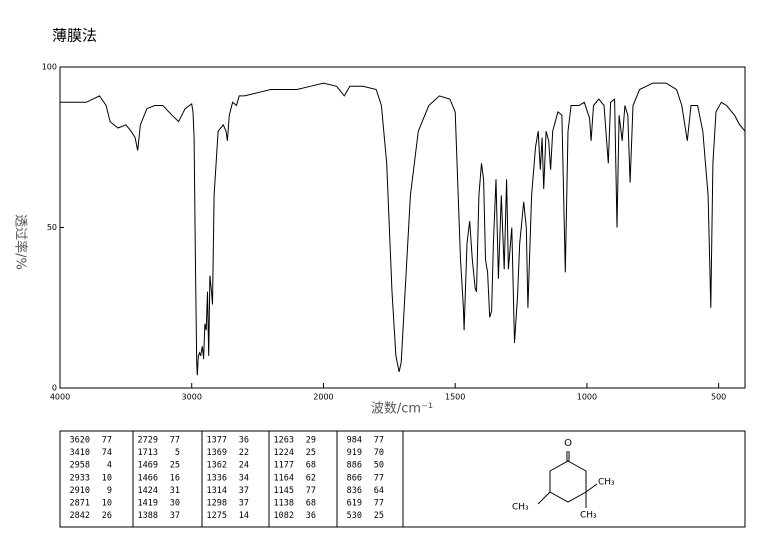 The image size is (765, 539). I want to click on peak-wavenumber: 1424, so click(148, 491).